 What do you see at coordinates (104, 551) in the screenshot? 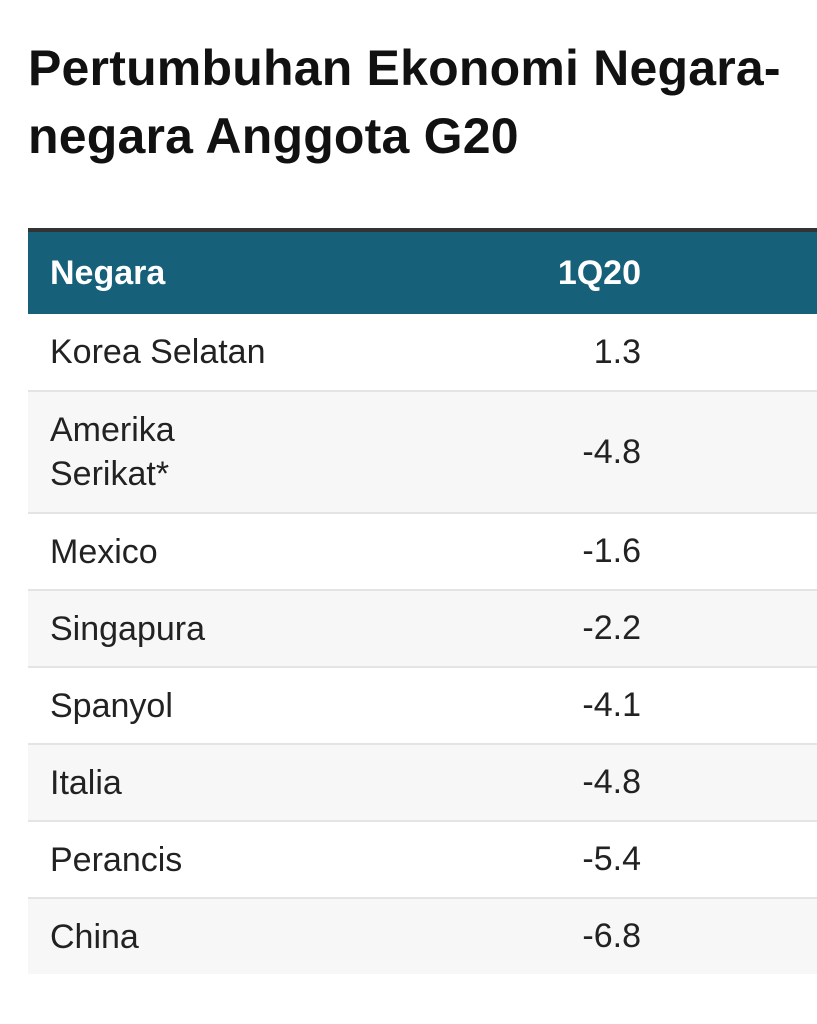
I see `country-cell: Mexico` at bounding box center [104, 551].